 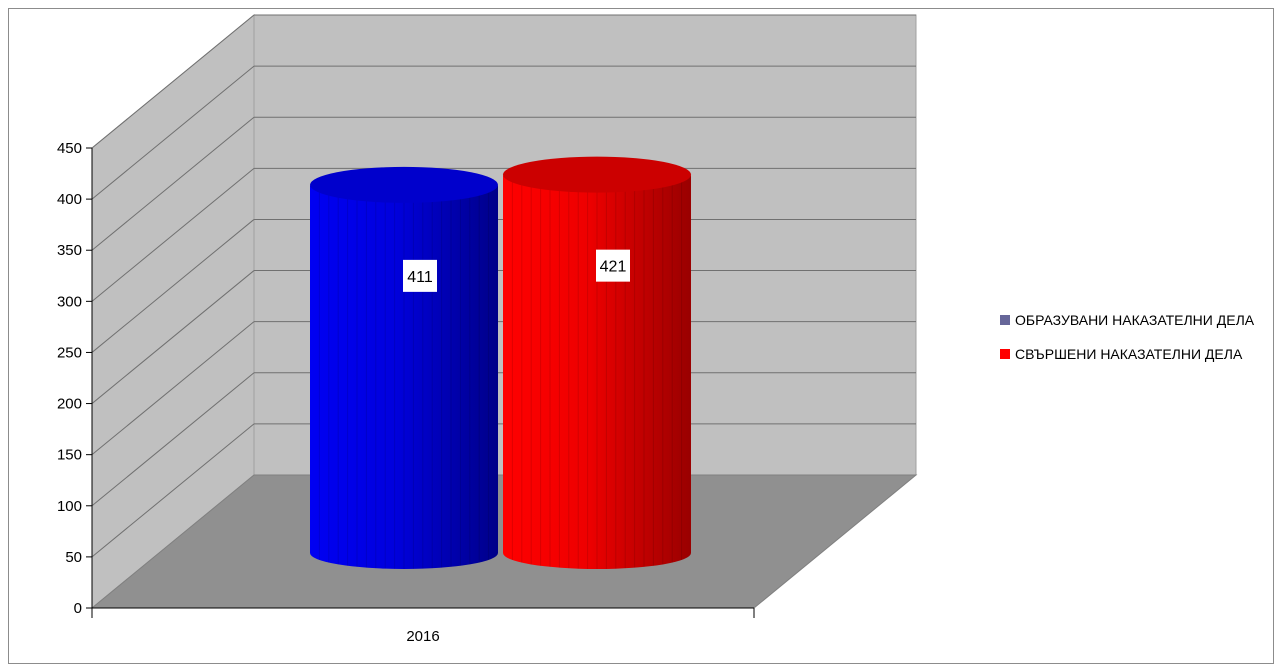 I want to click on data-label: 411, so click(x=420, y=277).